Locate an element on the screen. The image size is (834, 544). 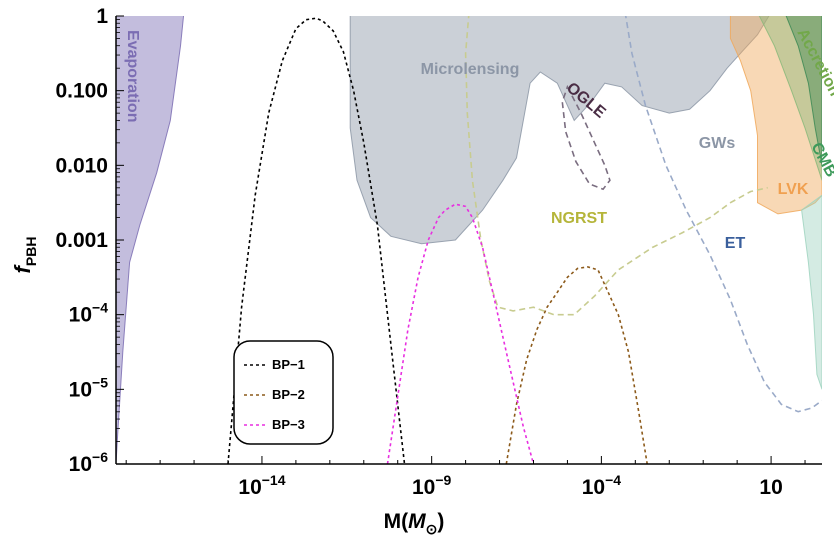
evaporation-region is located at coordinates (150, 240).